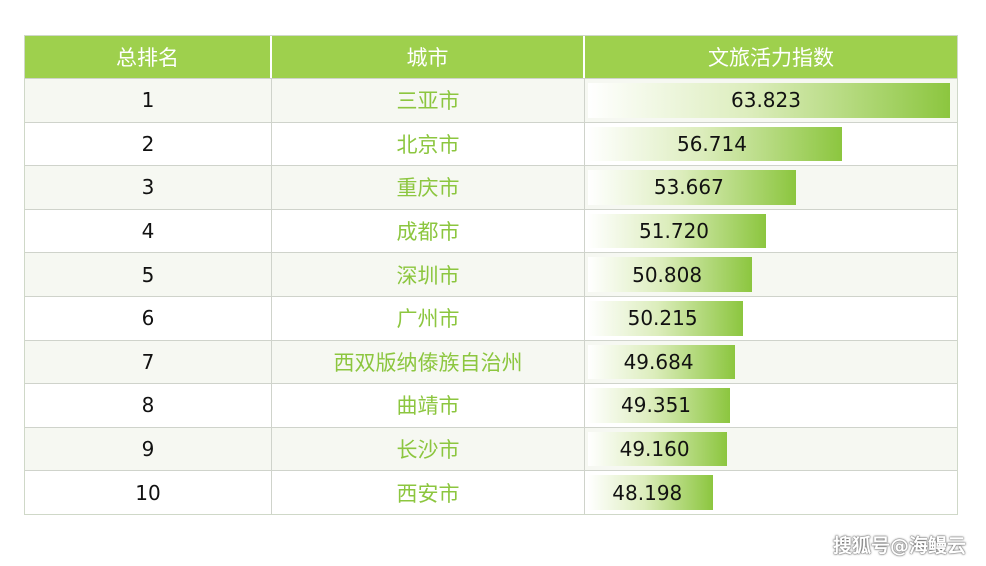  I want to click on table-row: 10 西安市 48.198, so click(491, 492).